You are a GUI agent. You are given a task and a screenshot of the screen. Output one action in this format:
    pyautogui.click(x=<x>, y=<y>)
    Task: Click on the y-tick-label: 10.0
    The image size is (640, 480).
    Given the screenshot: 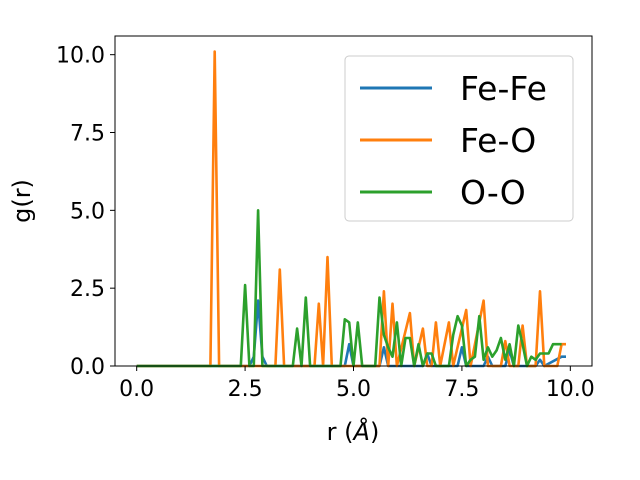 What is the action you would take?
    pyautogui.click(x=80, y=56)
    